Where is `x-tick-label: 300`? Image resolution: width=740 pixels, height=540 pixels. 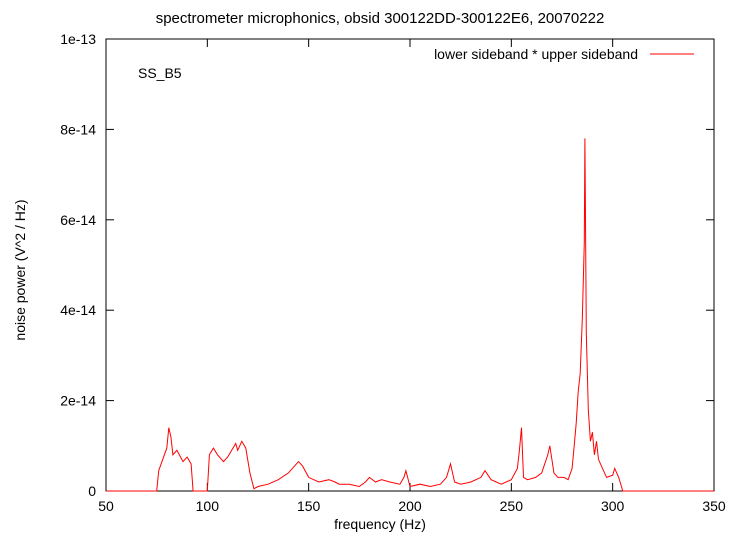 x-tick-label: 300 is located at coordinates (613, 506).